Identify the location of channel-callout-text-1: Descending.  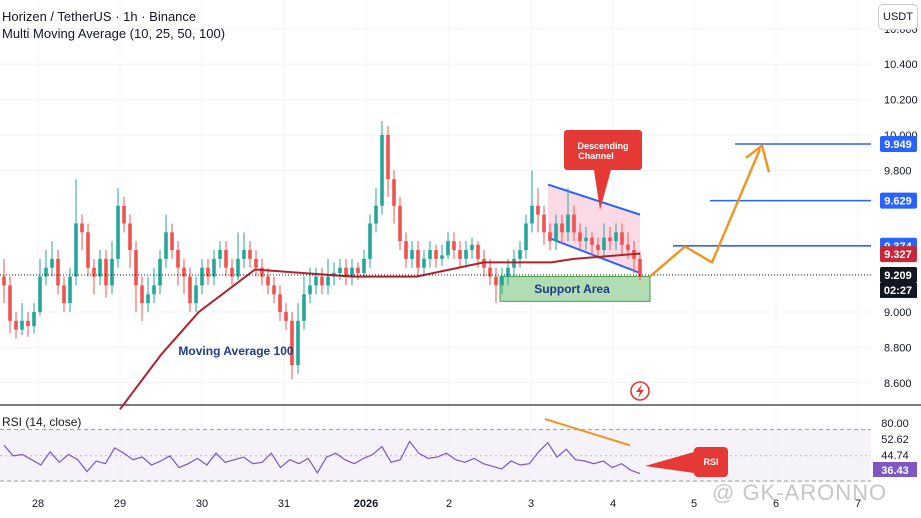
(602, 146).